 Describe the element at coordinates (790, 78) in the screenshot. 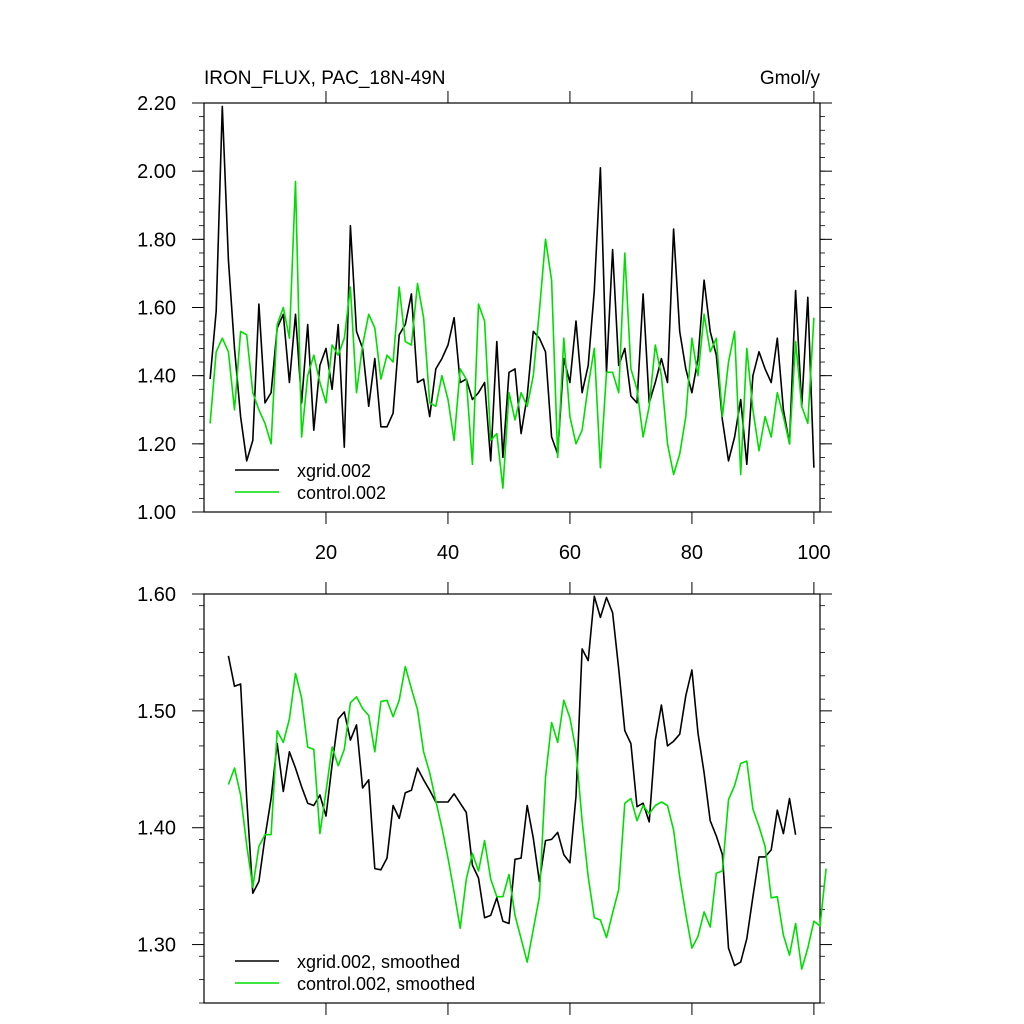

I see `units-label: Gmol/y` at that location.